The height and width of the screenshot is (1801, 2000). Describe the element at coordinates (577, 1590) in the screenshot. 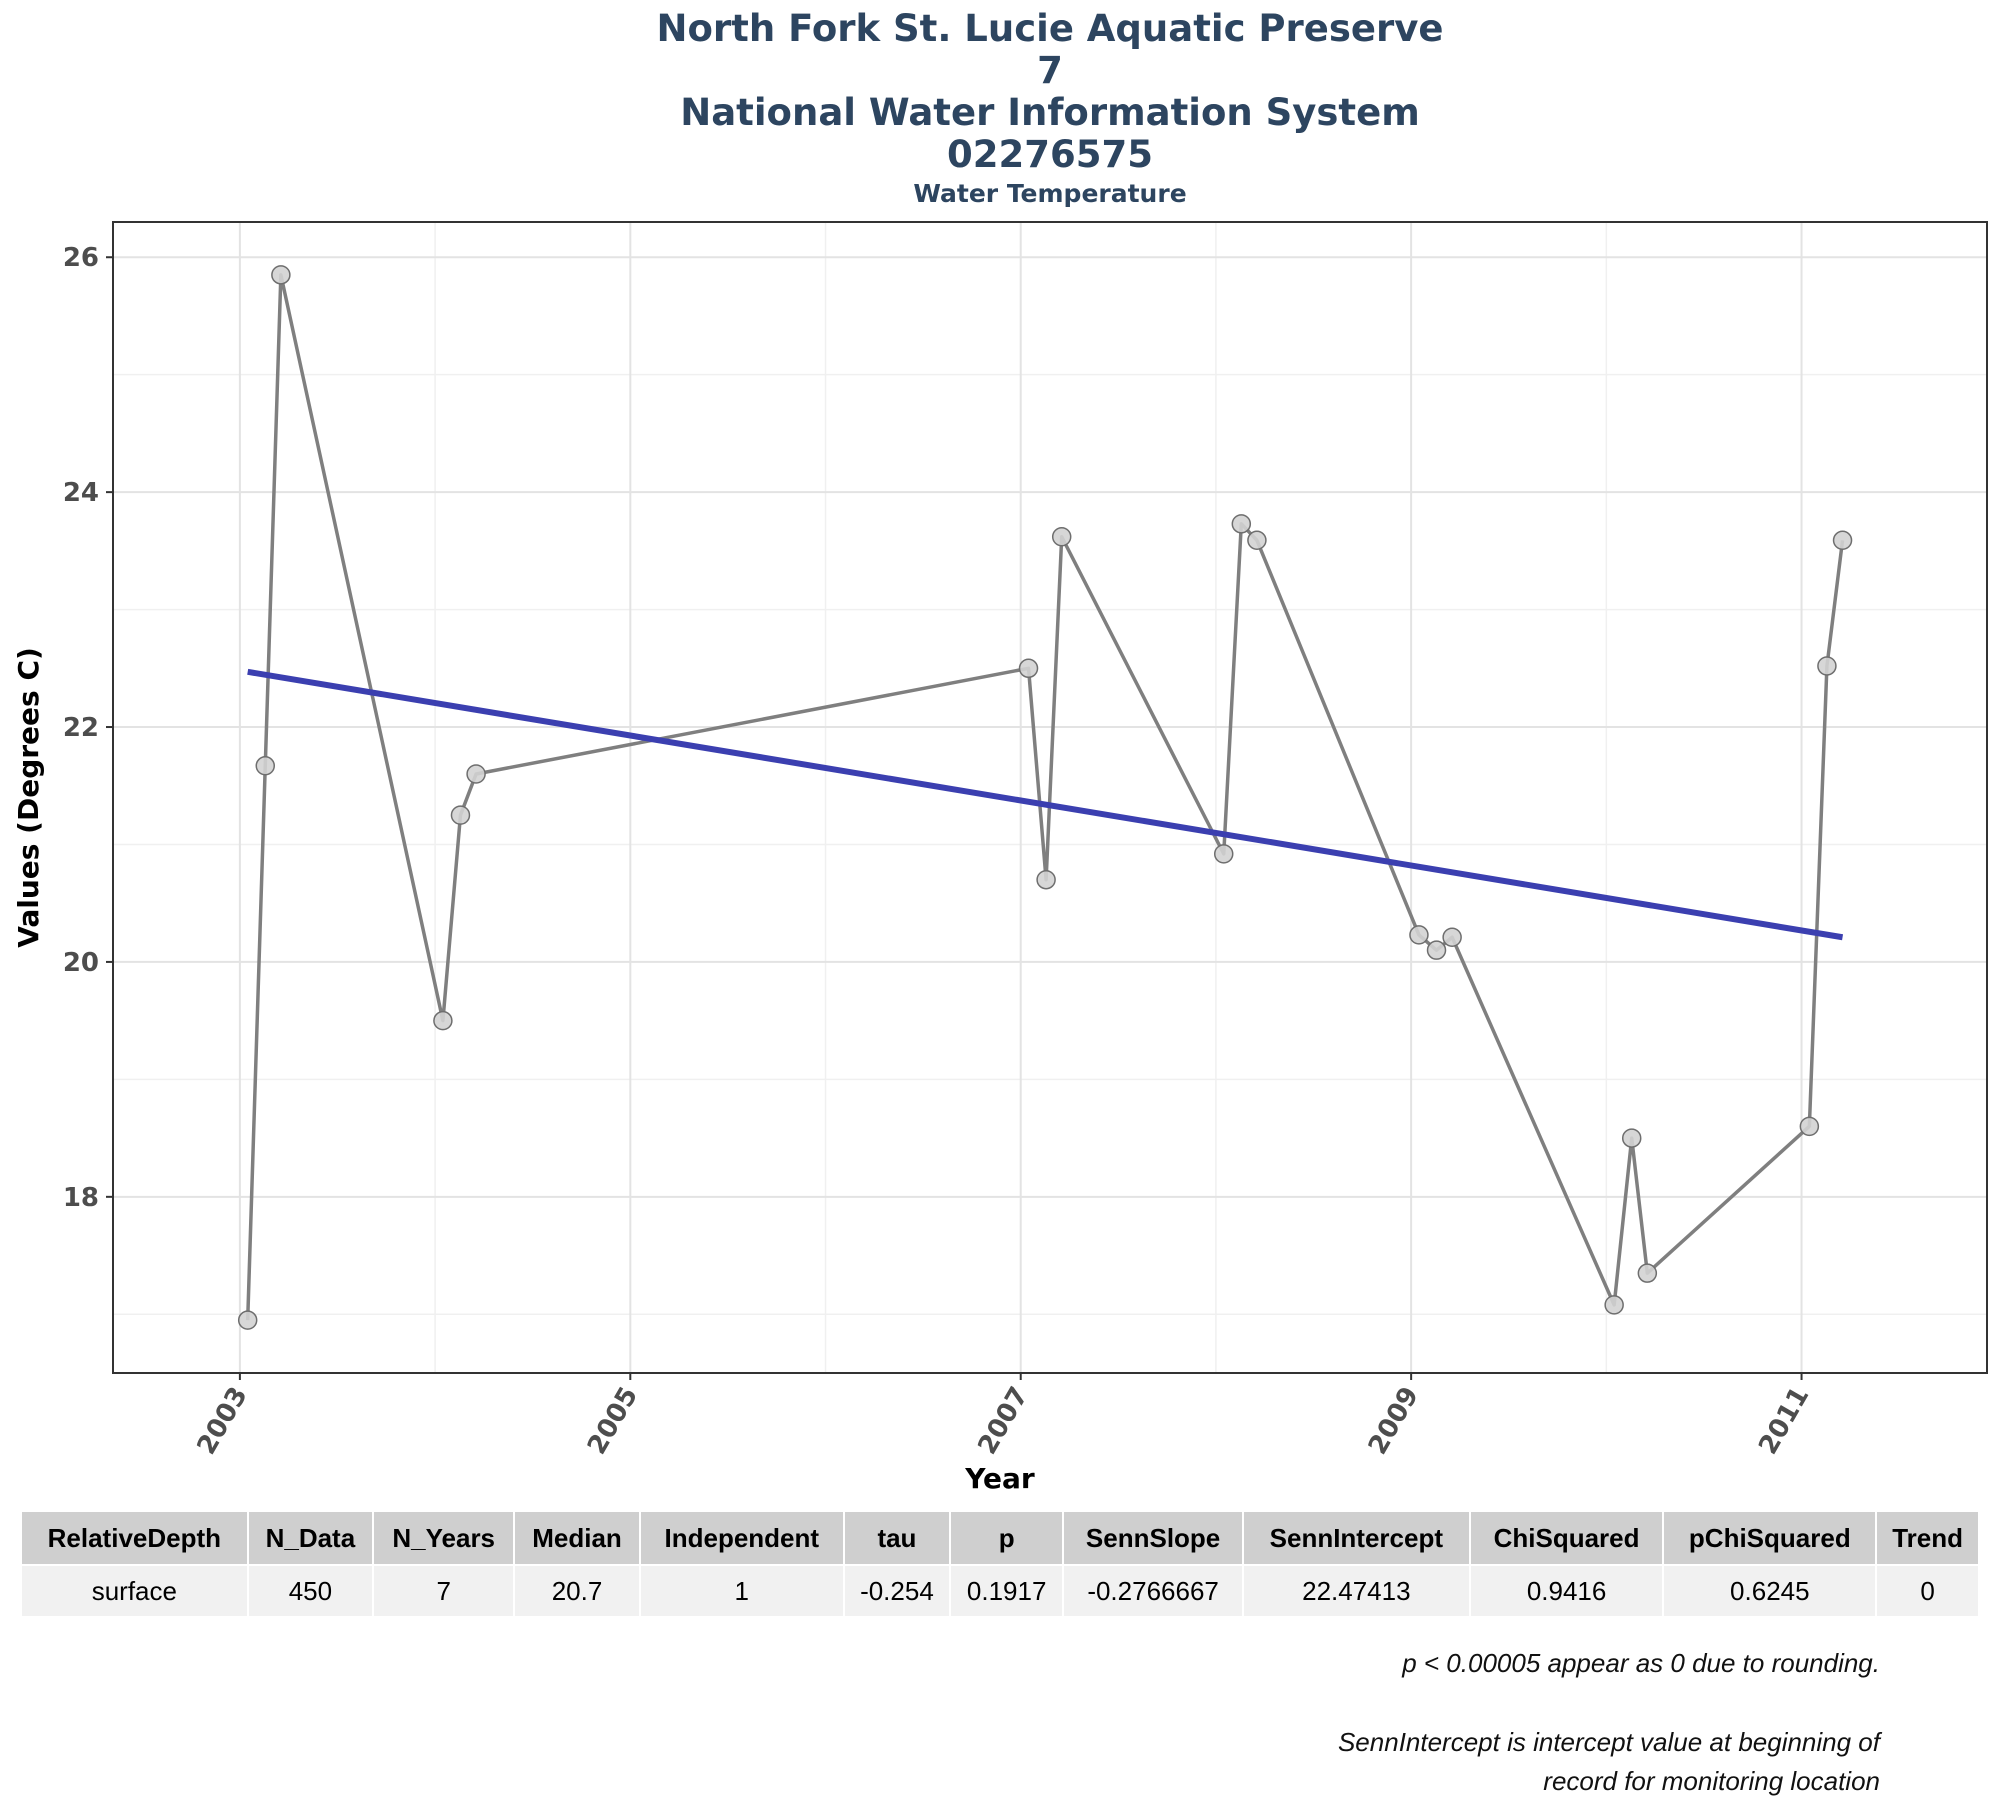

I see `cell-median: 20.7` at that location.